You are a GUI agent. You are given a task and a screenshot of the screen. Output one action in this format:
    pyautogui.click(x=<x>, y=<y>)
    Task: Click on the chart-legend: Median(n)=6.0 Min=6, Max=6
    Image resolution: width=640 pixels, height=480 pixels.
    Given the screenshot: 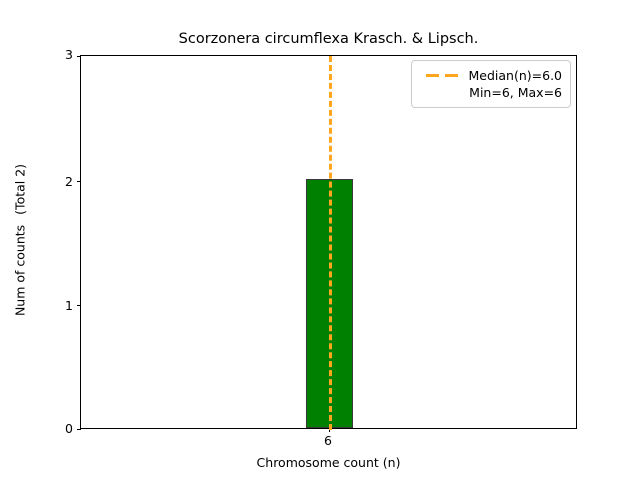 What is the action you would take?
    pyautogui.click(x=491, y=84)
    